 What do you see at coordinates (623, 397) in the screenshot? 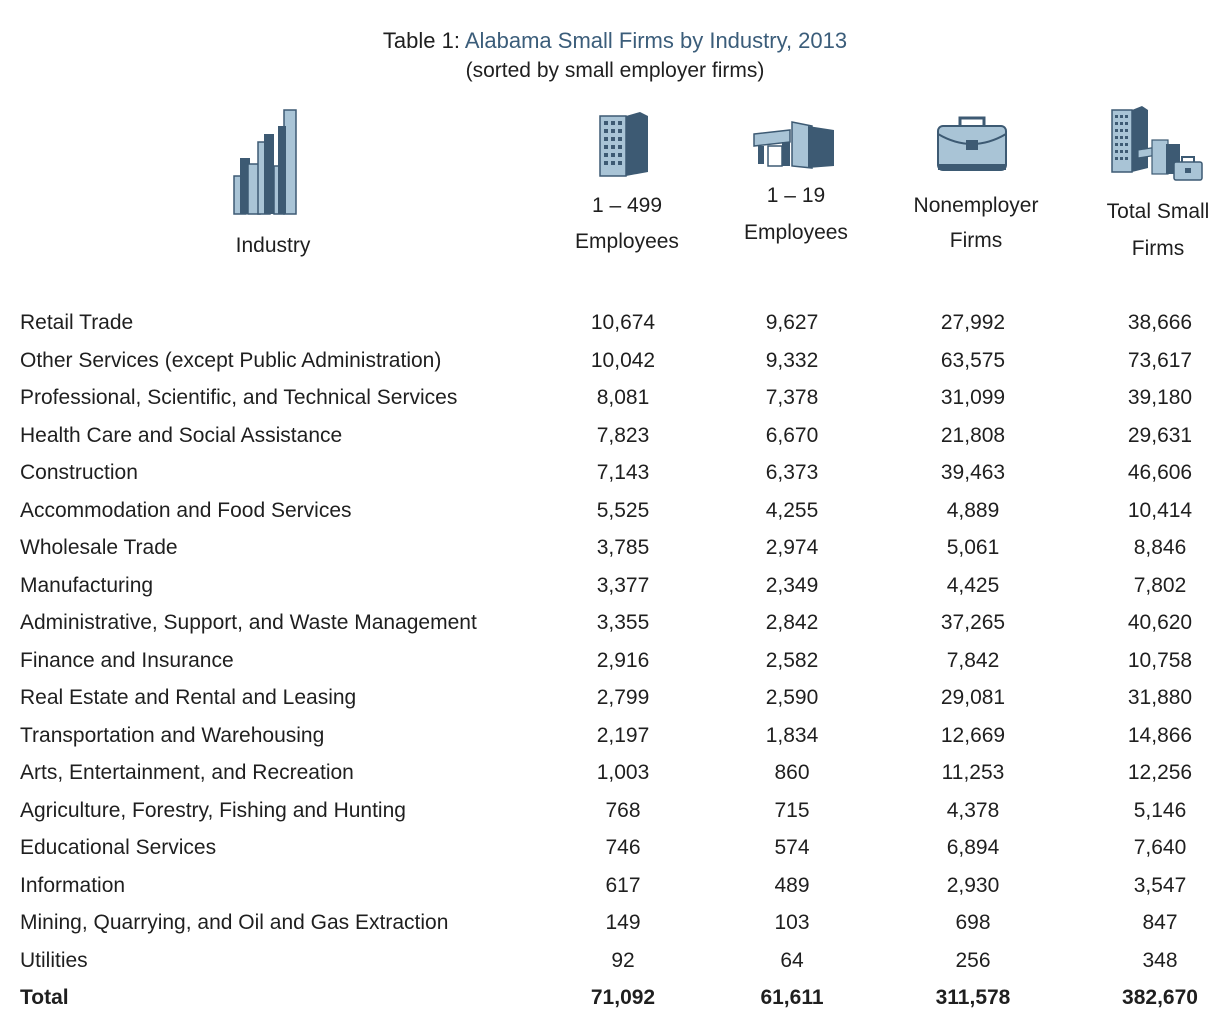
I see `value-1-499: 8,081` at bounding box center [623, 397].